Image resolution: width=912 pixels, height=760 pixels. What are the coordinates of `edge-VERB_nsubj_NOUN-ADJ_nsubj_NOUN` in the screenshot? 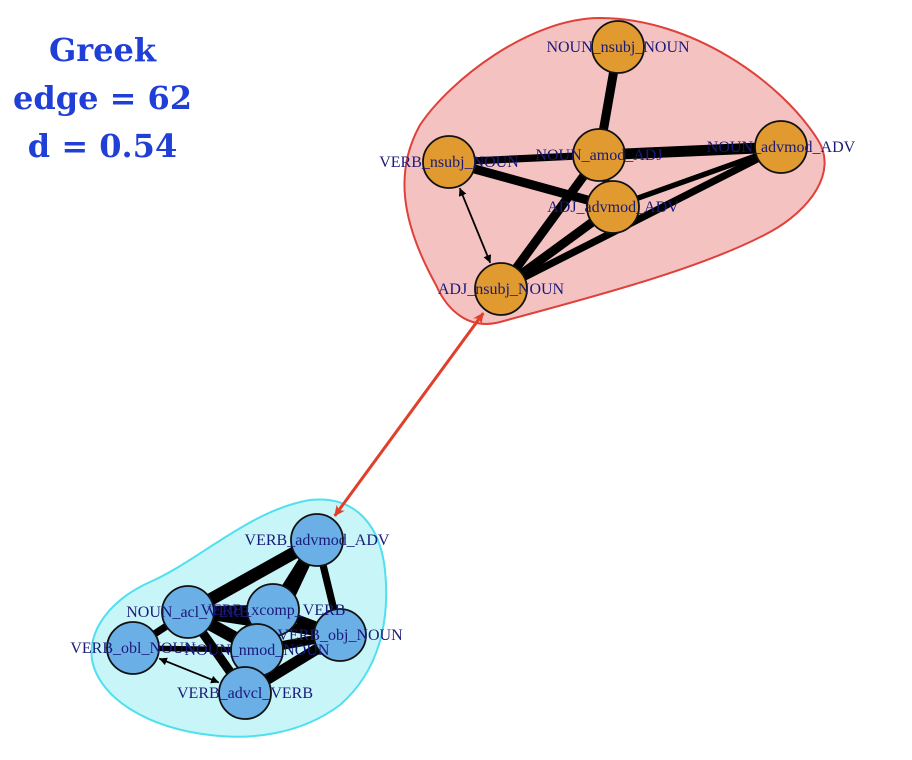 It's located at (475, 225).